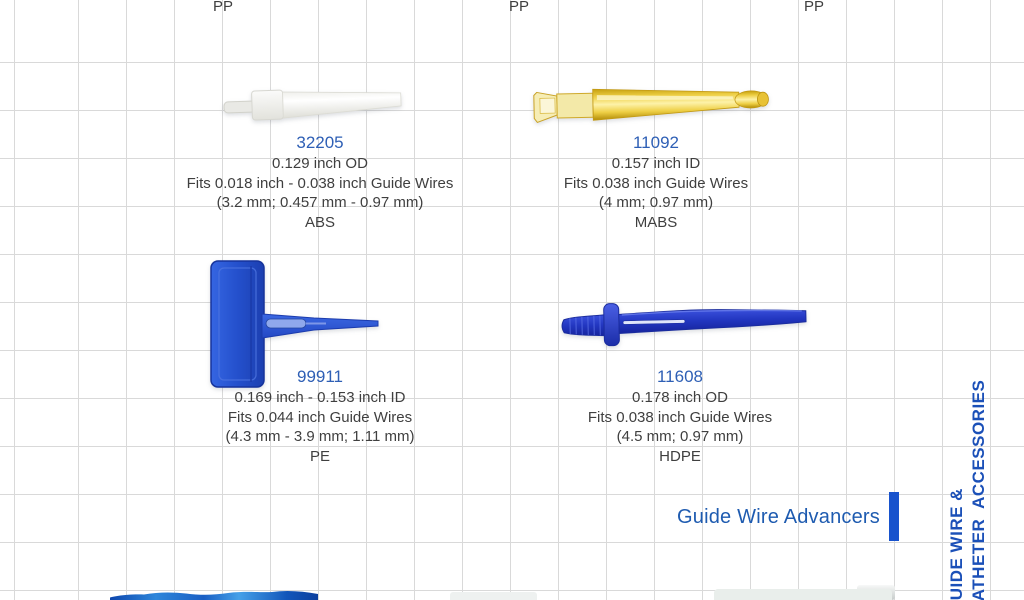 This screenshot has width=1024, height=600. What do you see at coordinates (956, 544) in the screenshot?
I see `sidebar-category-line1: GUIDE WIRE &` at bounding box center [956, 544].